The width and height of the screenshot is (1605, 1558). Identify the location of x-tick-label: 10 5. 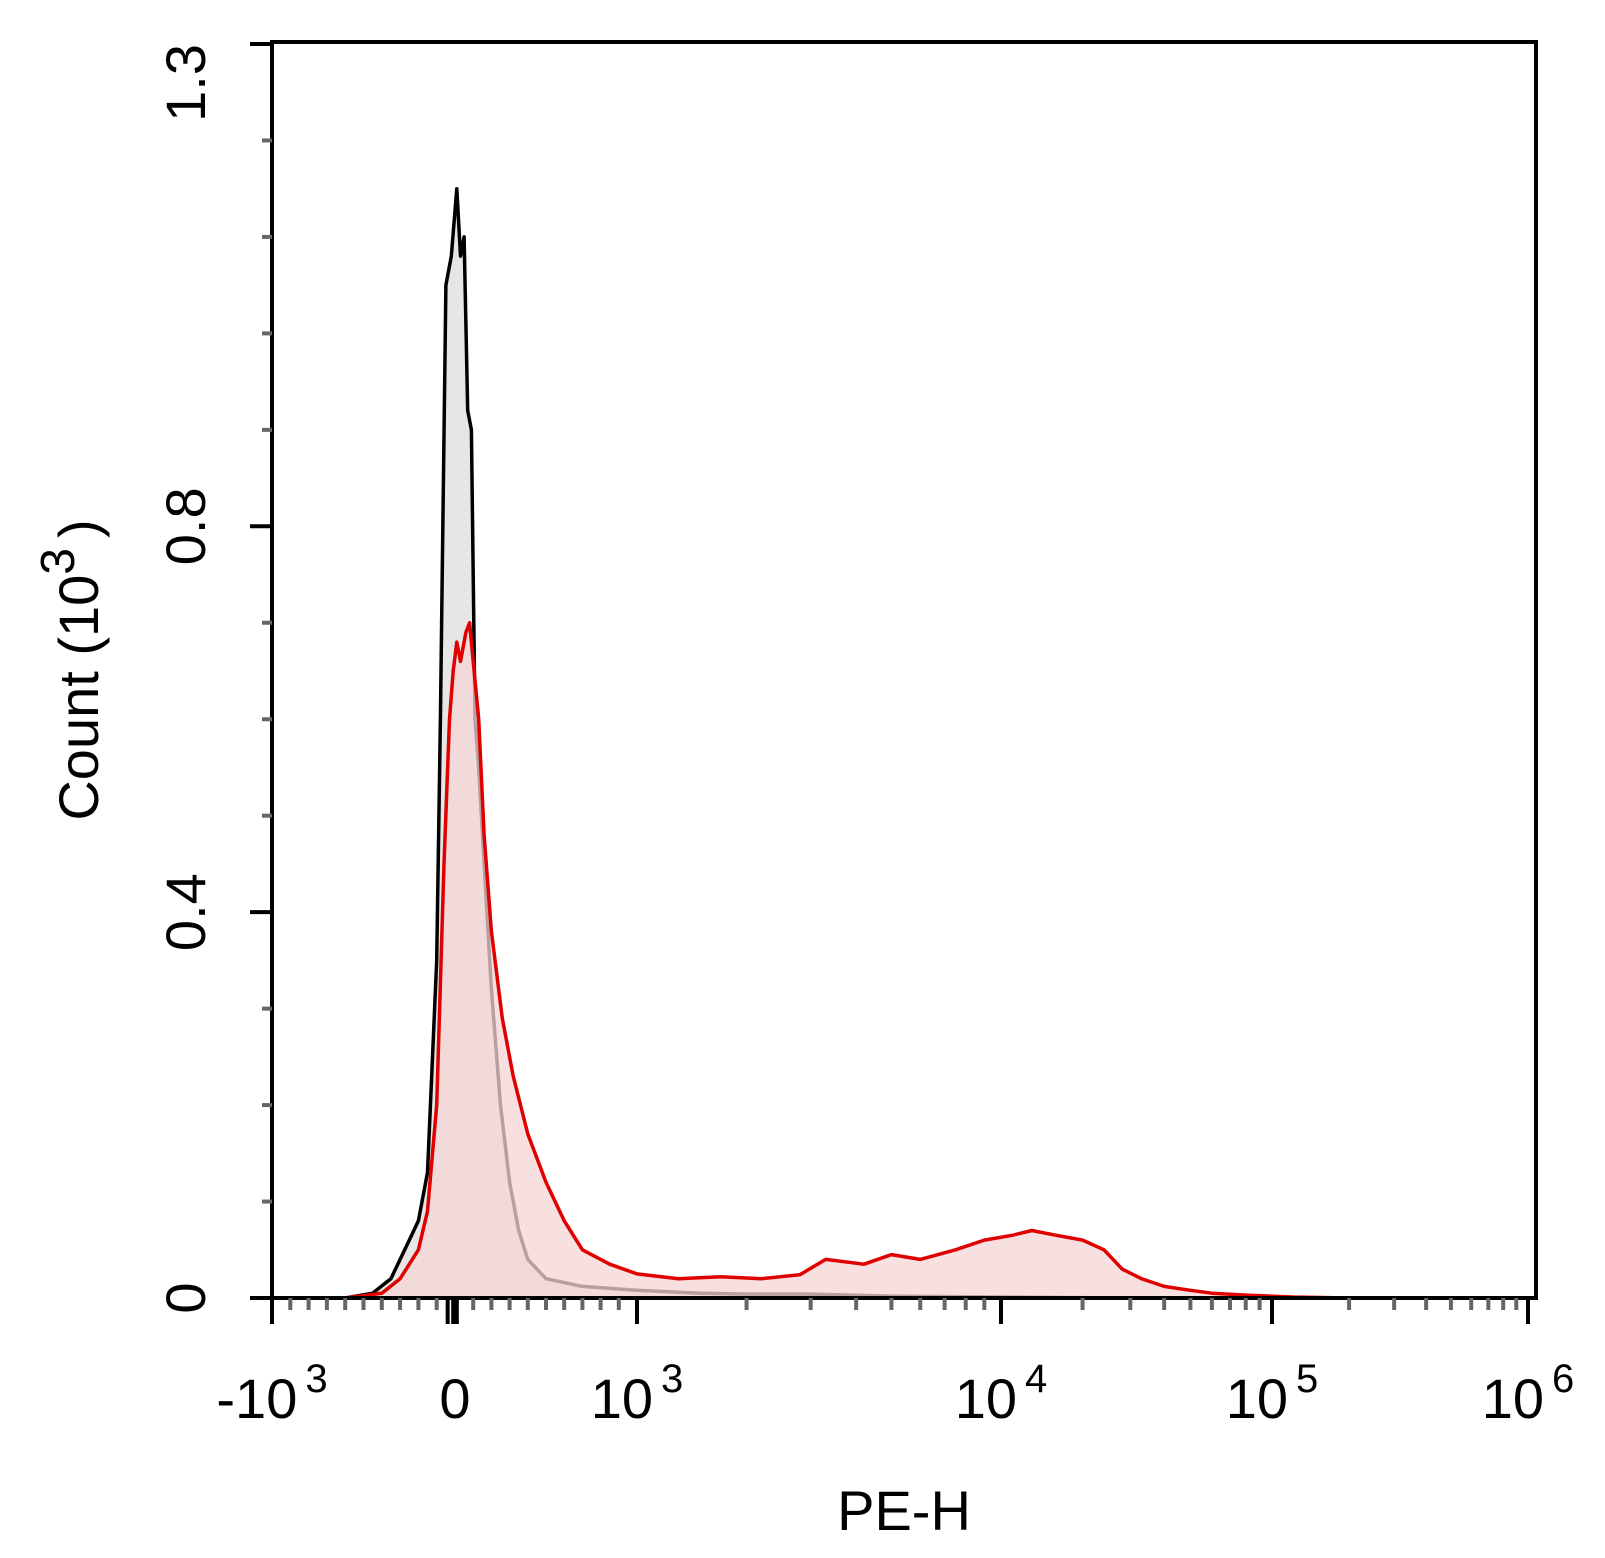
(1272, 1393).